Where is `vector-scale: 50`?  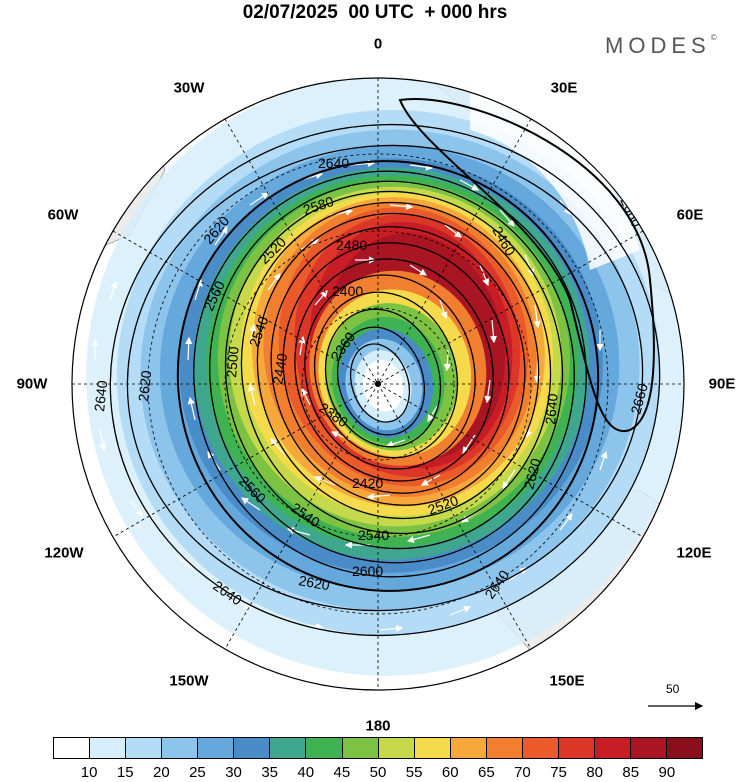
vector-scale: 50 is located at coordinates (676, 697).